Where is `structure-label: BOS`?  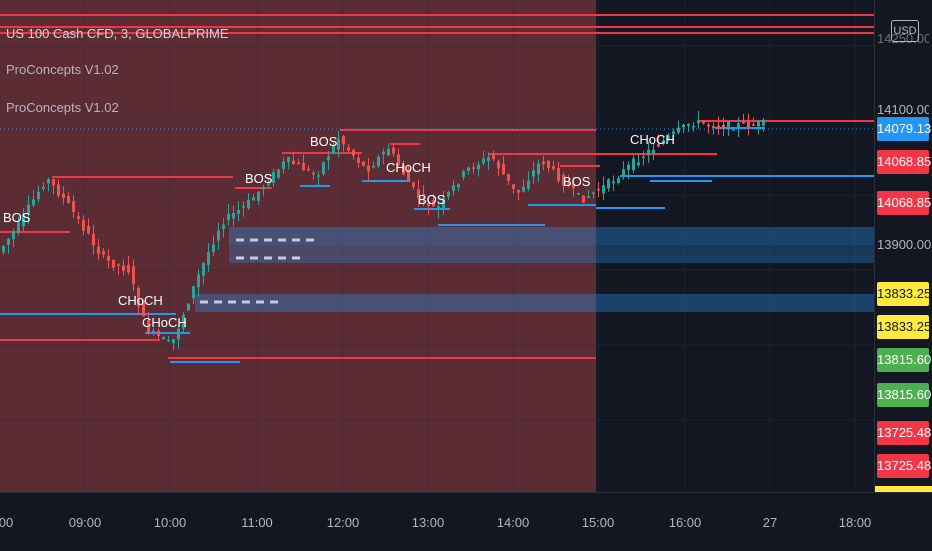 structure-label: BOS is located at coordinates (259, 178).